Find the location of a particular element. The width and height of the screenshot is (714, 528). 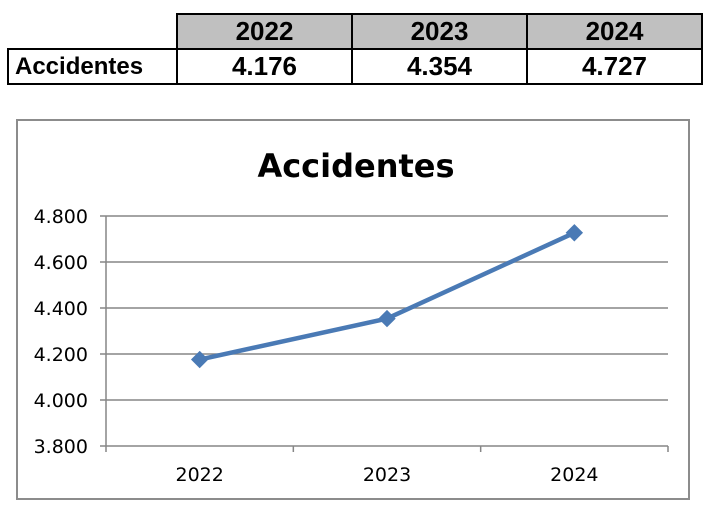

y-tick-label: 4.400 is located at coordinates (61, 309).